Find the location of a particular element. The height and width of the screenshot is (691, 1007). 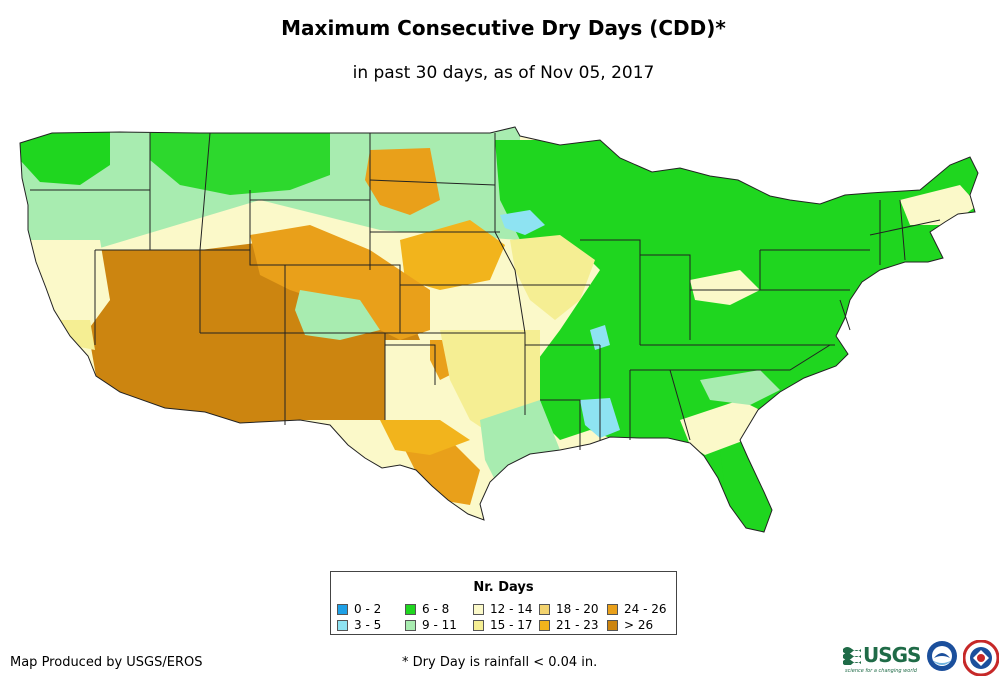

map-credit: Map Produced by USGS/EROS is located at coordinates (106, 662).